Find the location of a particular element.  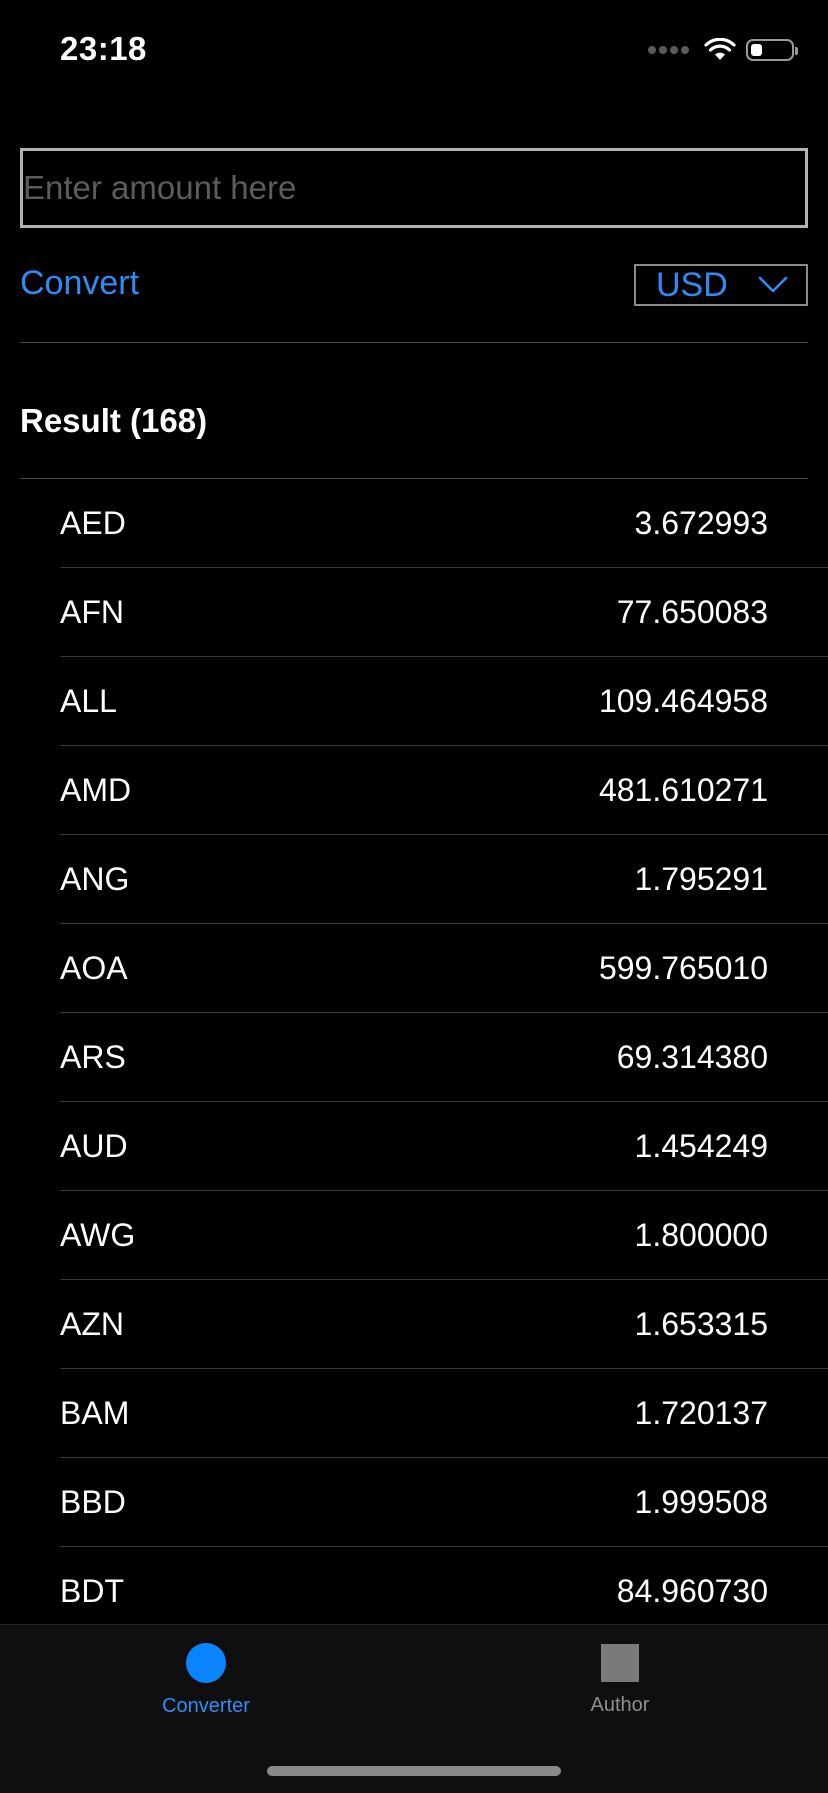

rate-code: AFN is located at coordinates (92, 611).